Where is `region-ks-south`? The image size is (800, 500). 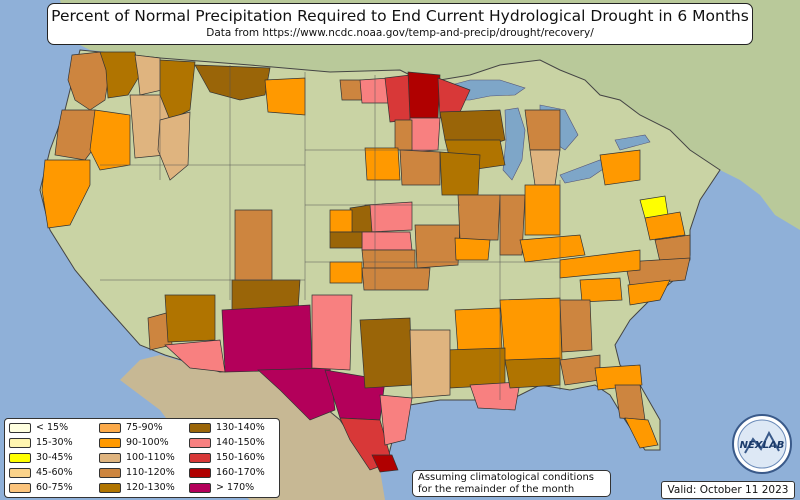
region-ks-south is located at coordinates (388, 260).